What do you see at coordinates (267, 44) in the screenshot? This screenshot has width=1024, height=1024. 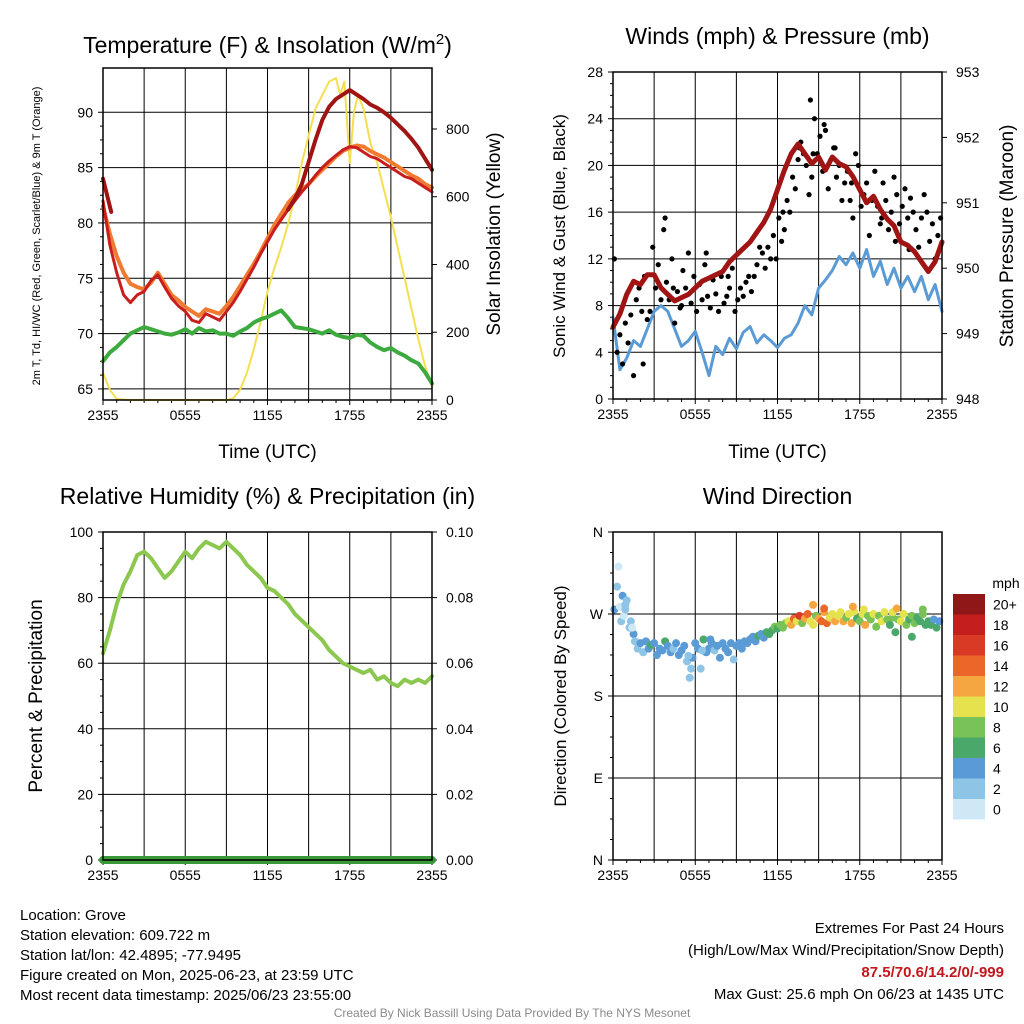 I see `temperature-title: Temperature (F) & Insolation (W/m2)` at bounding box center [267, 44].